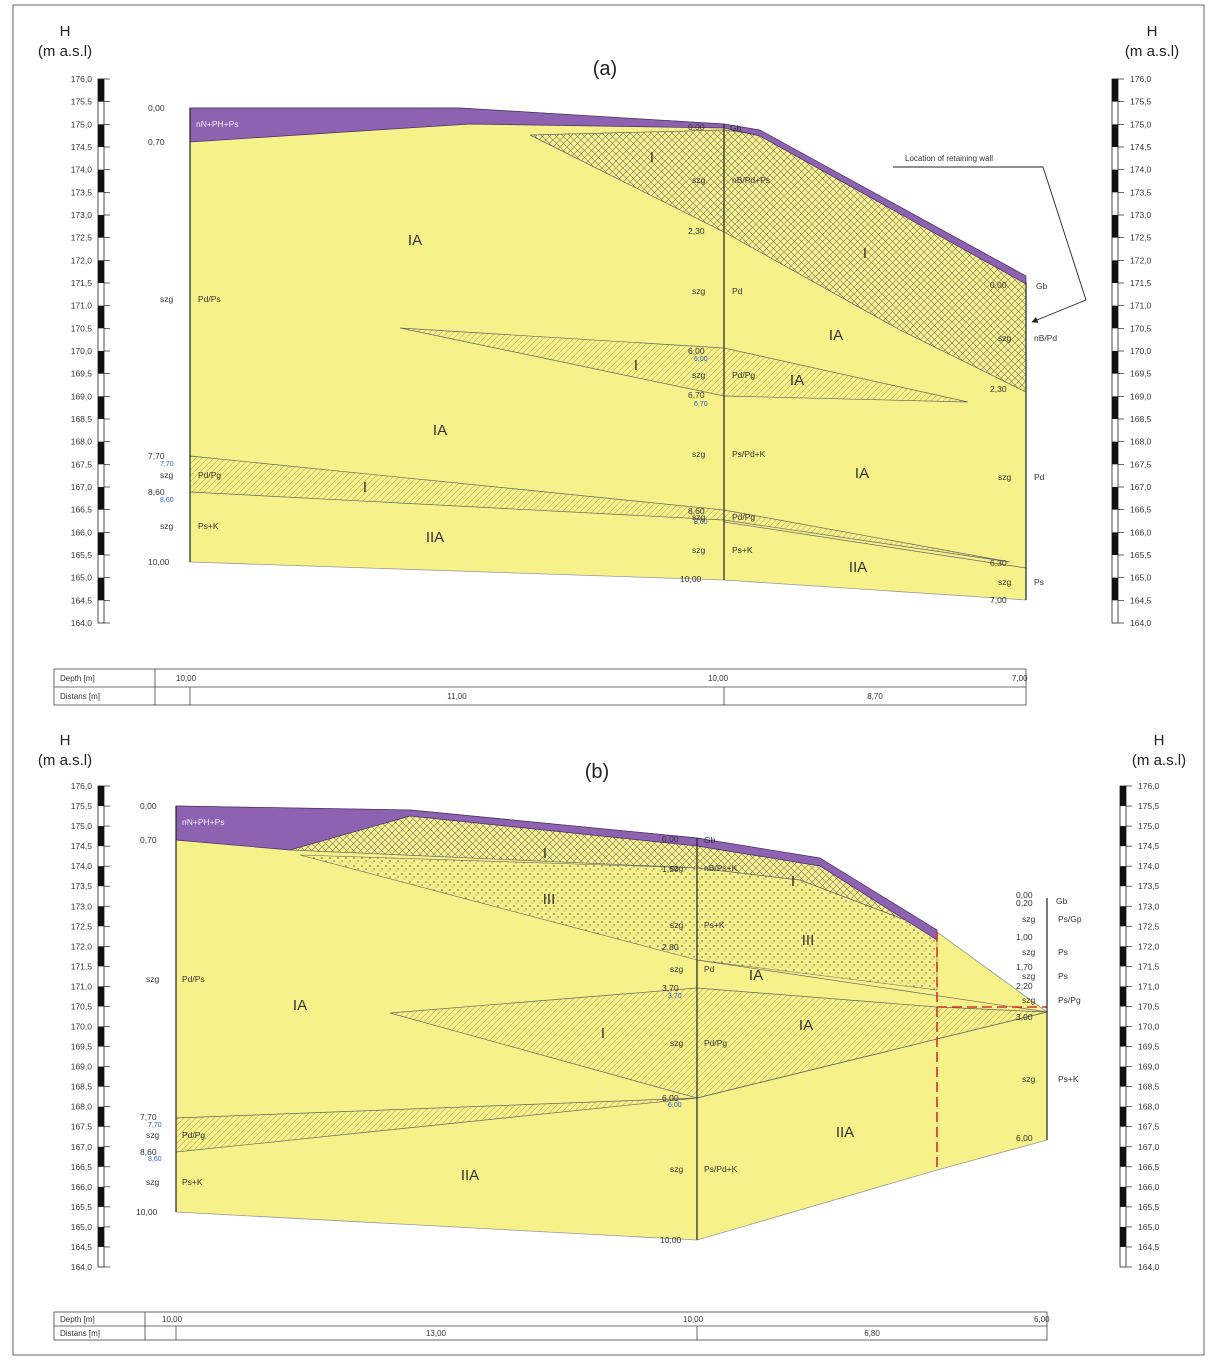 This screenshot has height=1361, width=1208. What do you see at coordinates (156, 142) in the screenshot?
I see `depth-label: 0,70` at bounding box center [156, 142].